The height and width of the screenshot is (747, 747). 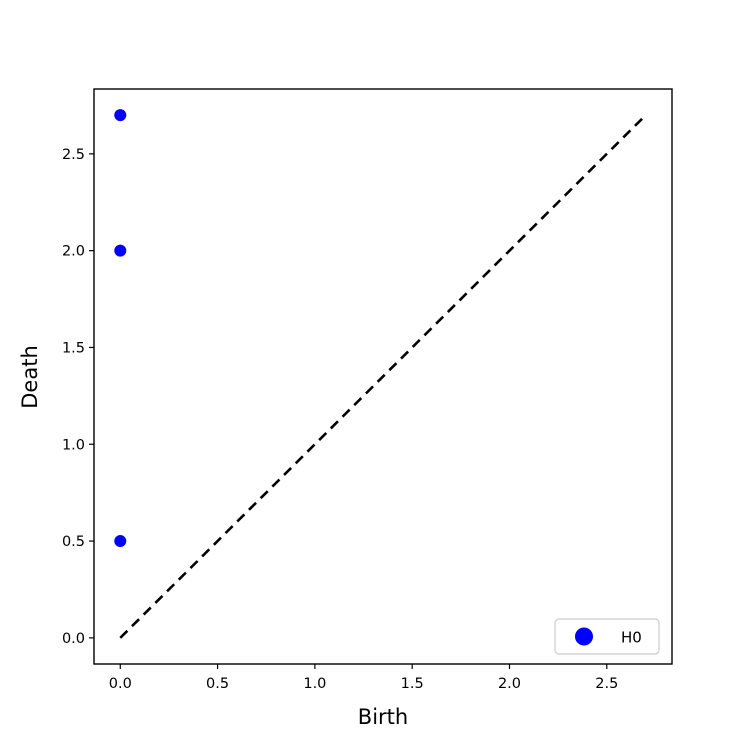 What do you see at coordinates (314, 684) in the screenshot?
I see `x-tick-label: 1.0` at bounding box center [314, 684].